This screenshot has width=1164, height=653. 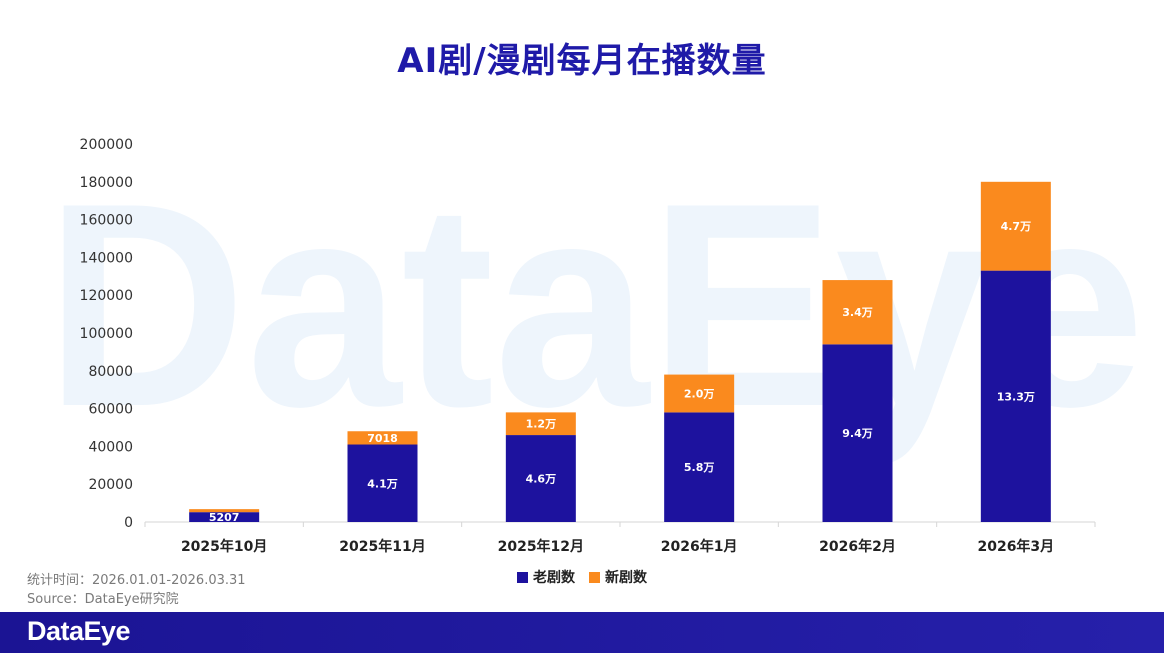 What do you see at coordinates (106, 258) in the screenshot?
I see `y-tick-label: 140000` at bounding box center [106, 258].